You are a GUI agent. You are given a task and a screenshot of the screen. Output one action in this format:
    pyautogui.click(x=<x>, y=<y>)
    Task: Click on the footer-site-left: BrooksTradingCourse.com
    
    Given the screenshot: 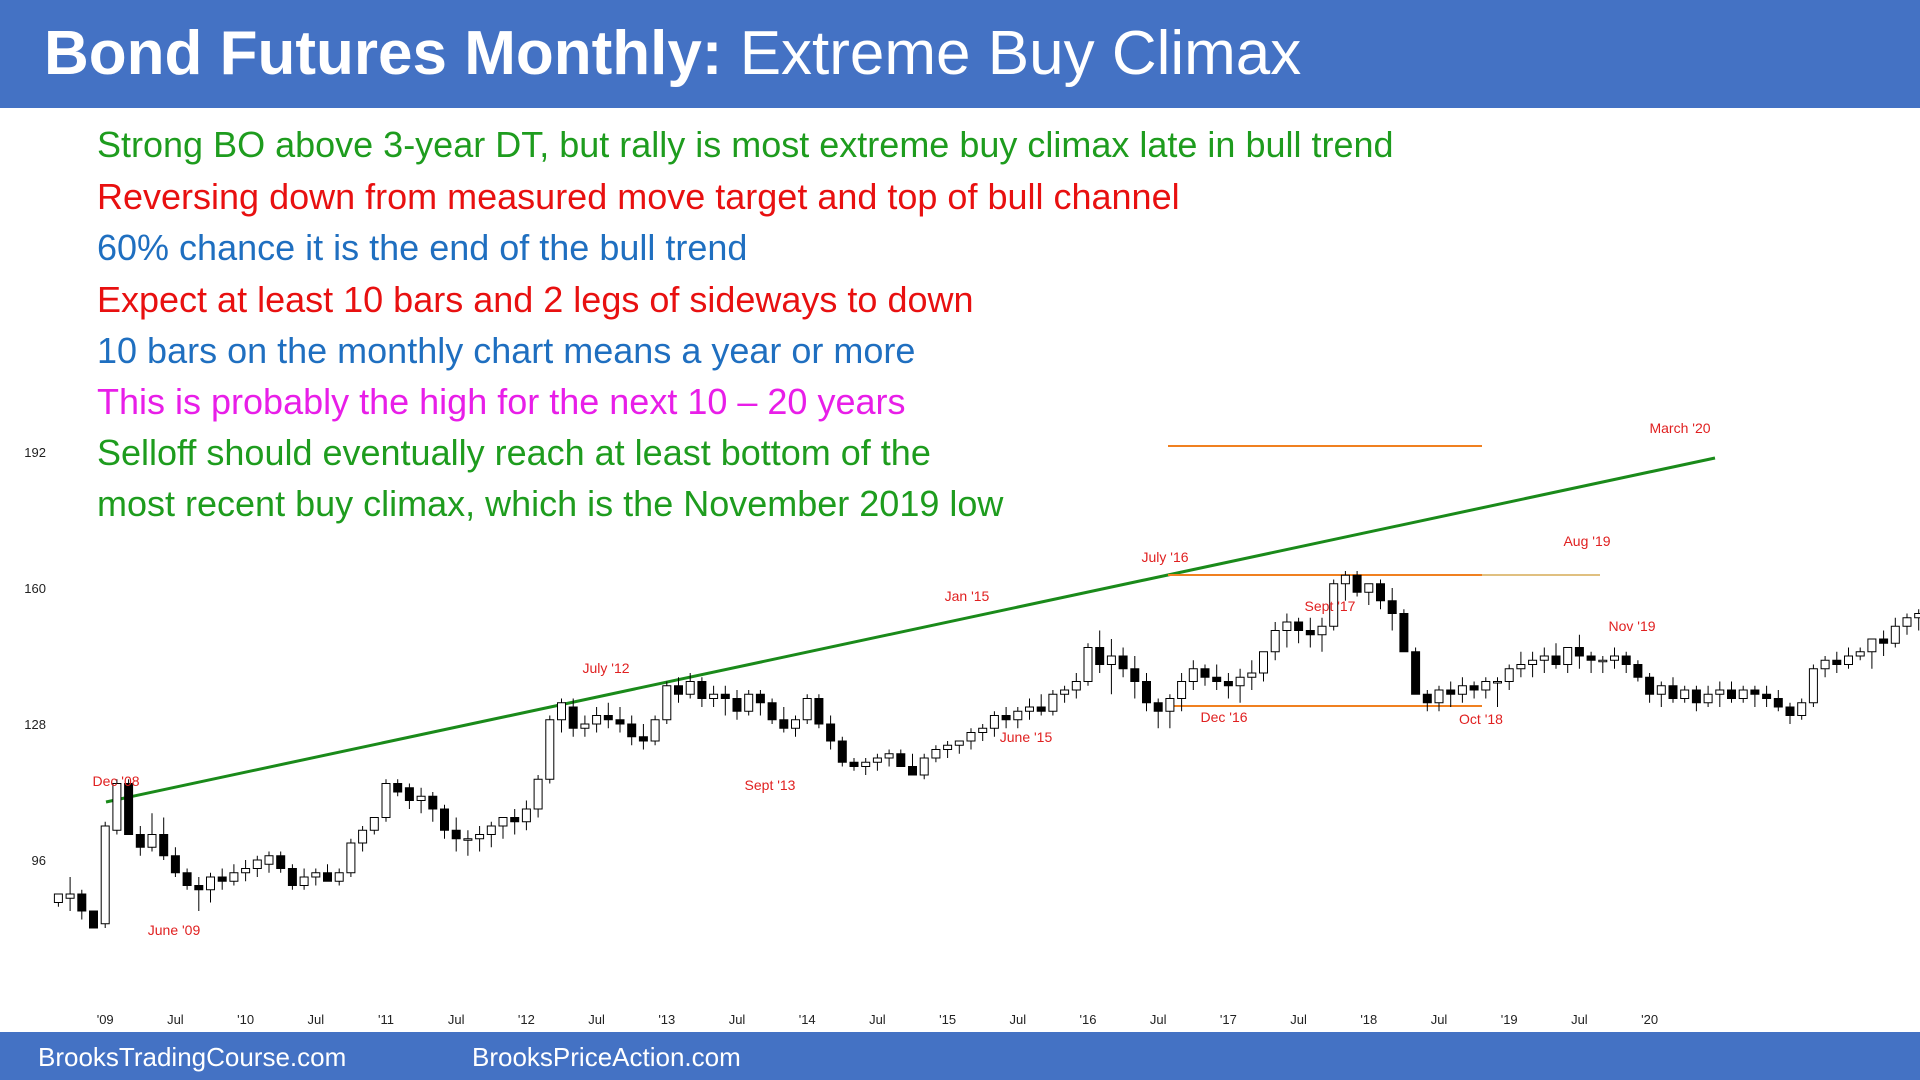 What is the action you would take?
    pyautogui.click(x=192, y=1057)
    